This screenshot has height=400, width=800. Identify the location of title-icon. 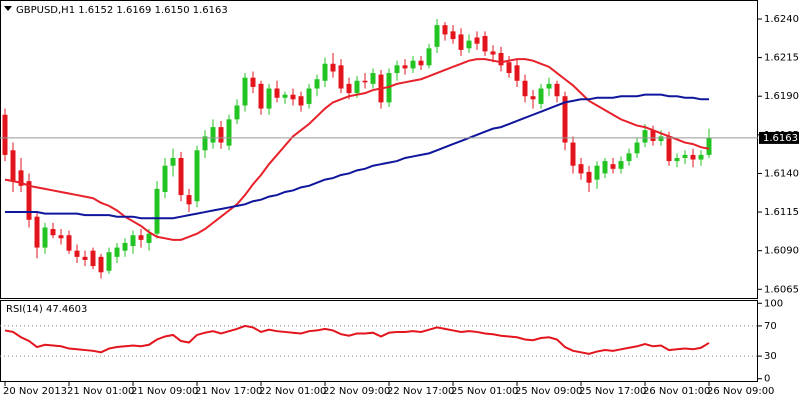
(8, 8).